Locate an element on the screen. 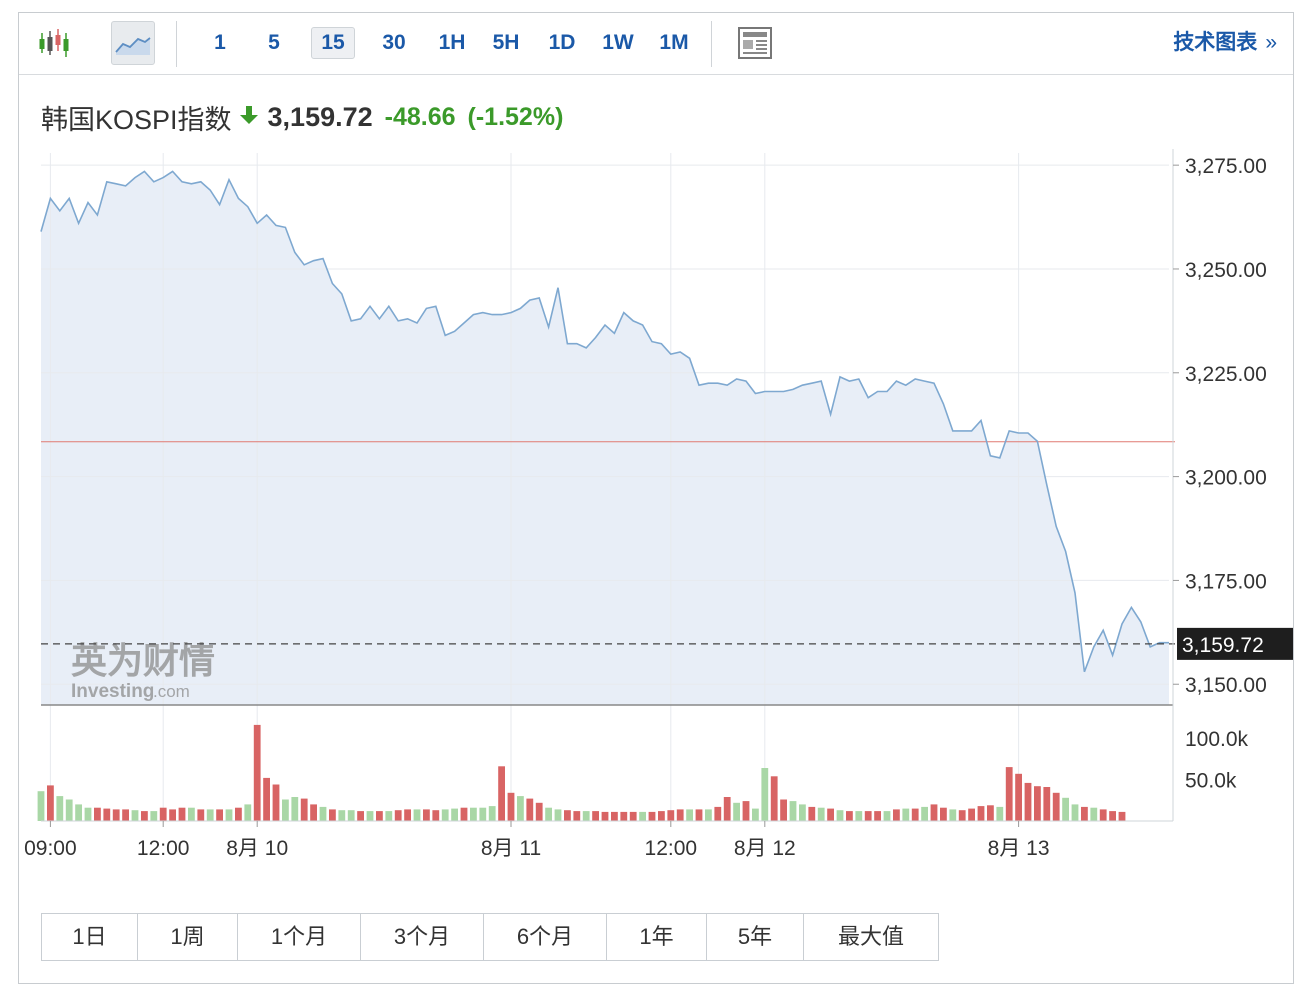  instrument-name: 韩国KOSPI指数 is located at coordinates (136, 119).